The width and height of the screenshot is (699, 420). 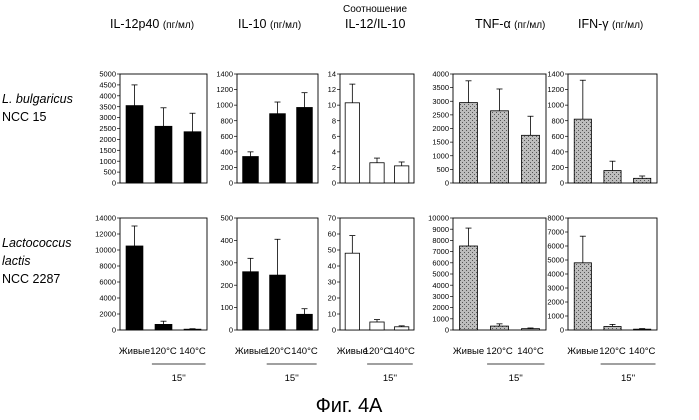 I want to click on col-header-tnf: TNF-α (пг/мл), so click(x=510, y=24).